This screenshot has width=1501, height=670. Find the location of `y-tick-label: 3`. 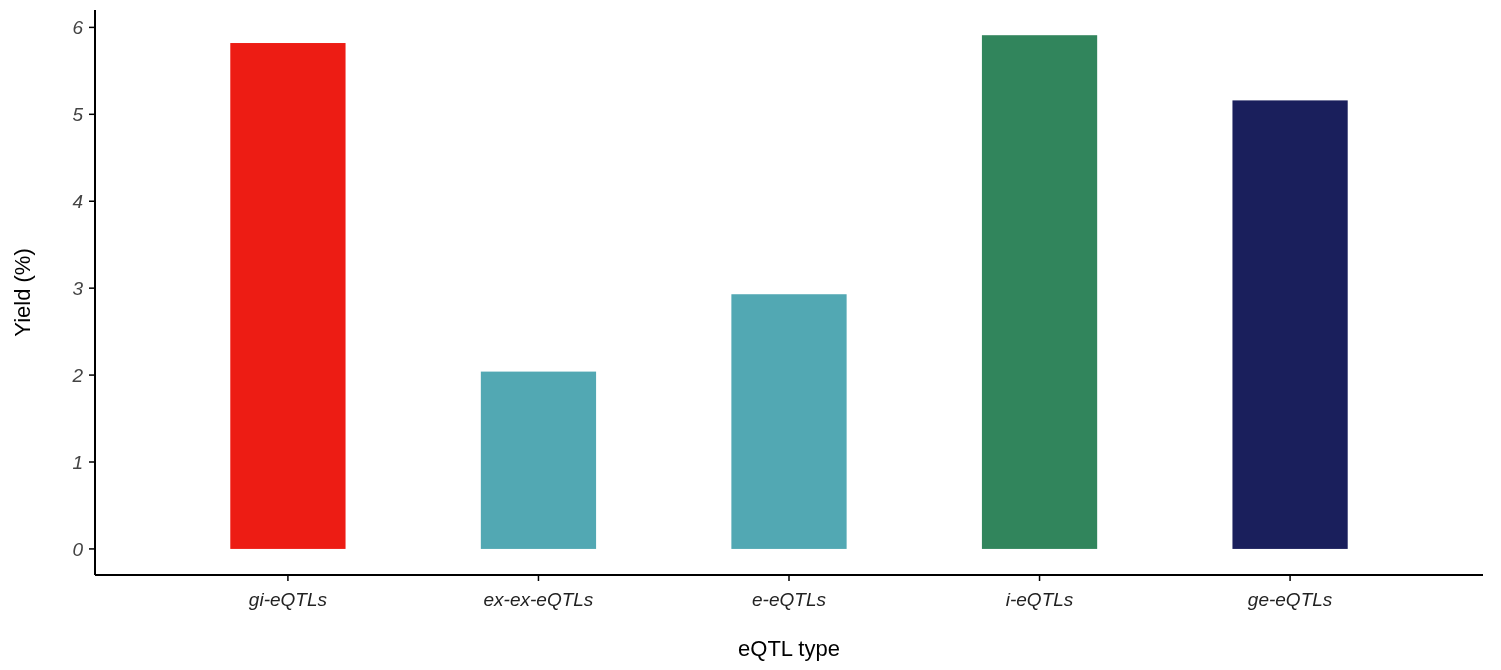

y-tick-label: 3 is located at coordinates (78, 288).